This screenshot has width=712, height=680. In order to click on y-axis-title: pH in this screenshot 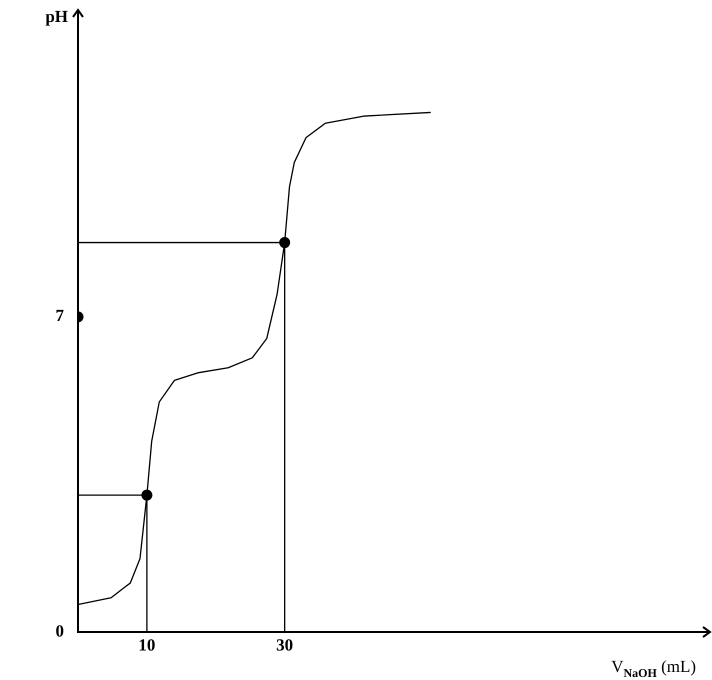, I will do `click(56, 16)`.